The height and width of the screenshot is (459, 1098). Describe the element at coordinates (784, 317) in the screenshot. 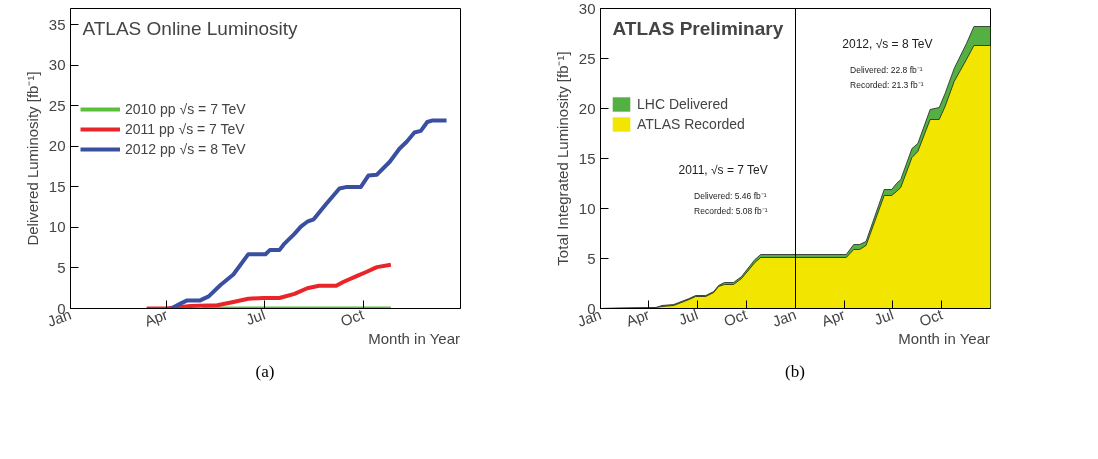

I see `x-tick-label: Jan` at that location.